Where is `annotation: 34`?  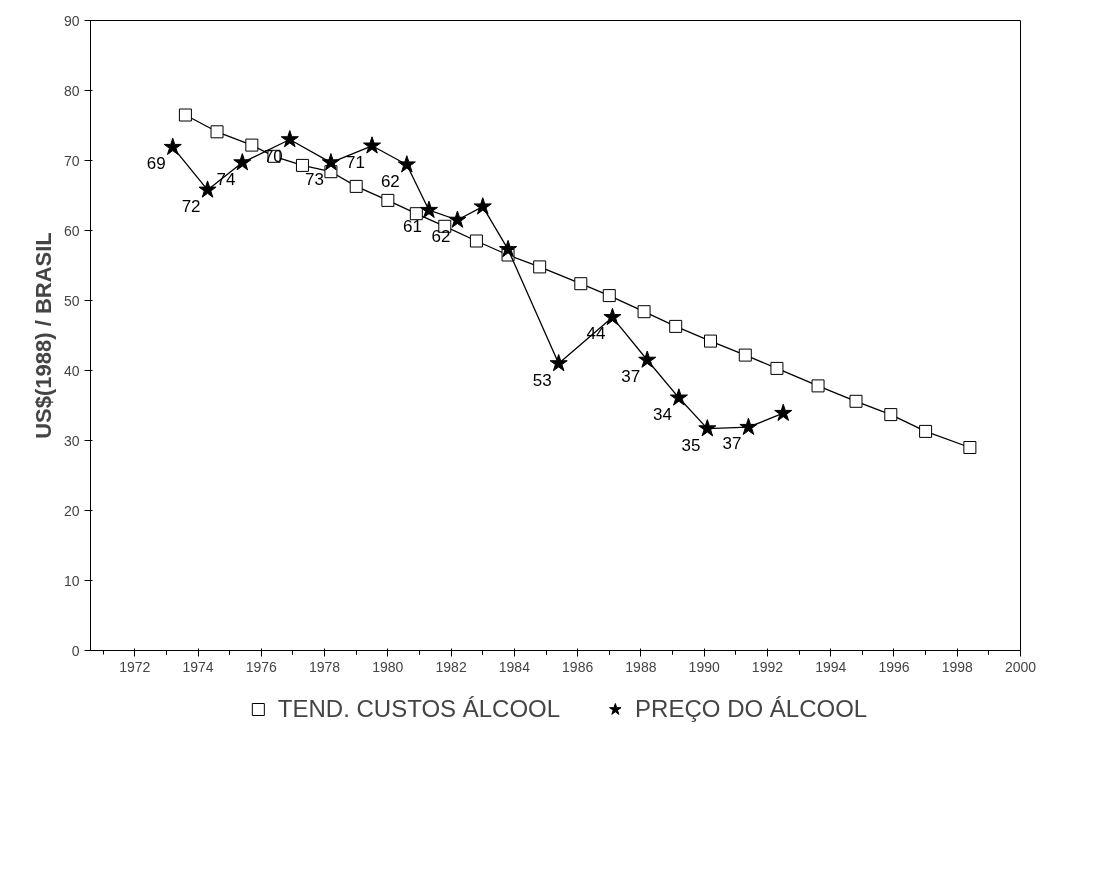 annotation: 34 is located at coordinates (662, 414).